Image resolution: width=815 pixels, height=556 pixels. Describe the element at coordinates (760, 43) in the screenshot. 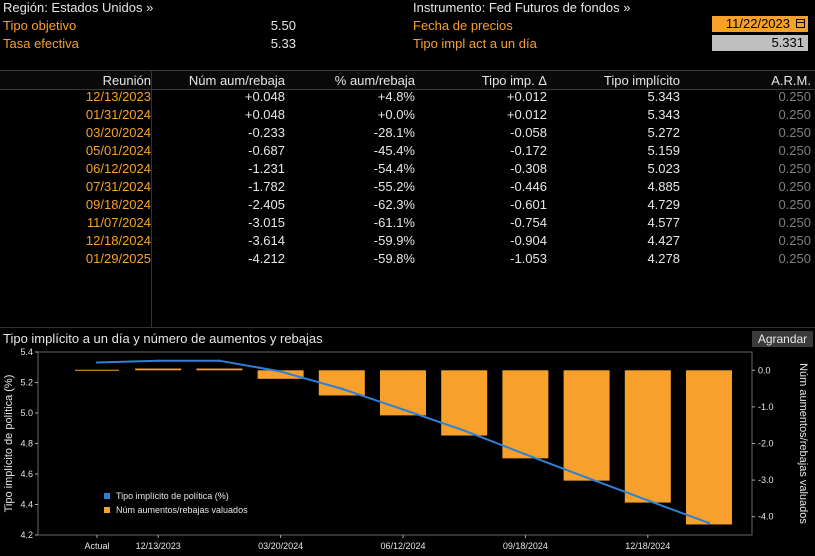

I see `implied-rate-value: 5.331` at that location.